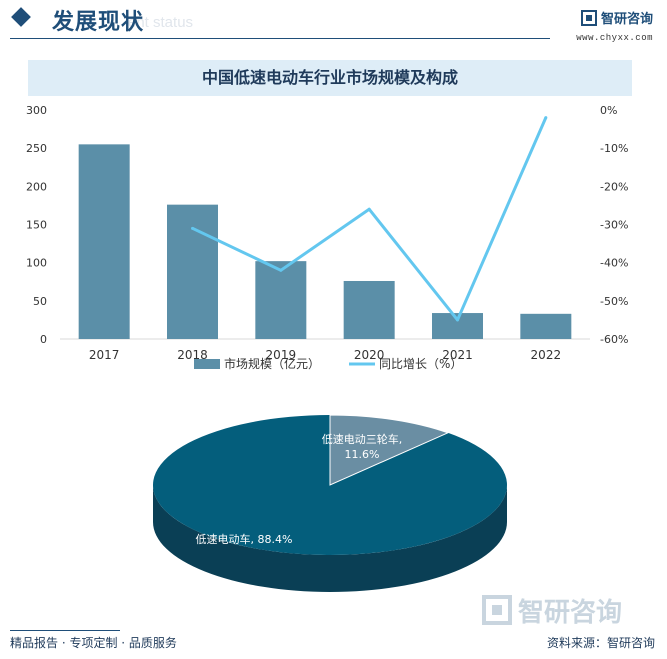 Image resolution: width=667 pixels, height=659 pixels. I want to click on y-left-tick-label: 150, so click(36, 225).